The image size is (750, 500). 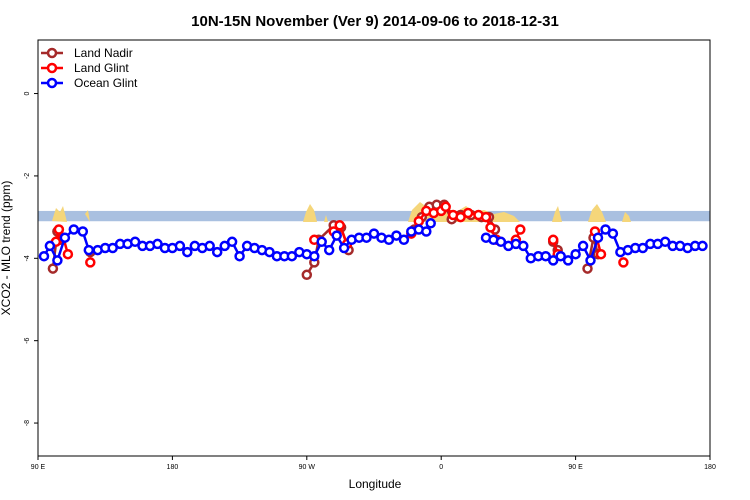 I want to click on x-tick-label-4: 0, so click(x=441, y=467).